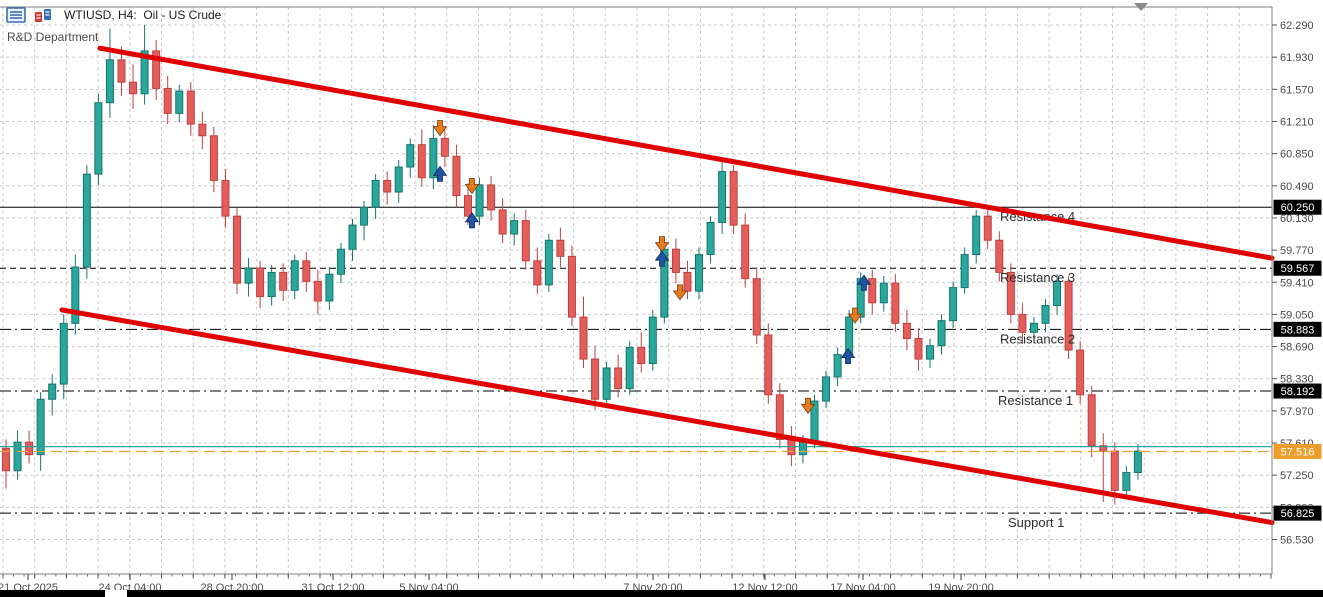 The image size is (1323, 597). I want to click on price-tick-label: 58.330, so click(1297, 380).